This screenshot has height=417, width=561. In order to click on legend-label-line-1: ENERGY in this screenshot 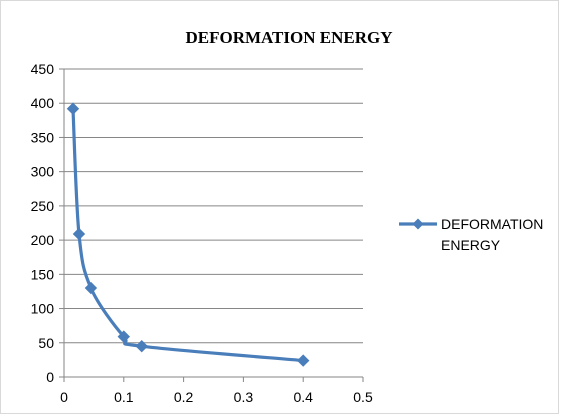, I will do `click(471, 245)`.